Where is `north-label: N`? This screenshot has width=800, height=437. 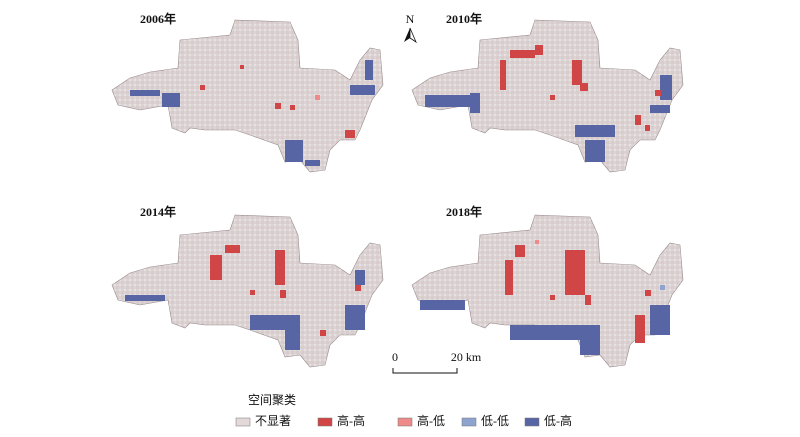 north-label: N is located at coordinates (410, 19).